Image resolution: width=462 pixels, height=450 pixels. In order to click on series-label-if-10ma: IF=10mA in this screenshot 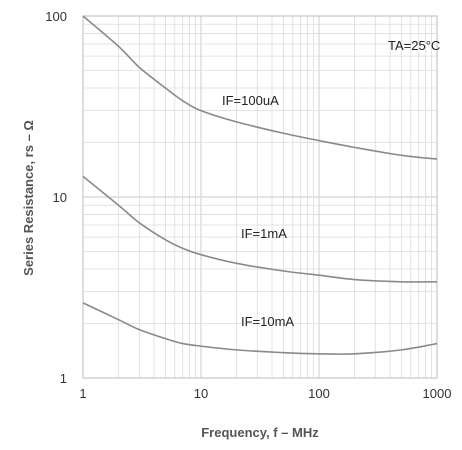, I will do `click(267, 321)`.